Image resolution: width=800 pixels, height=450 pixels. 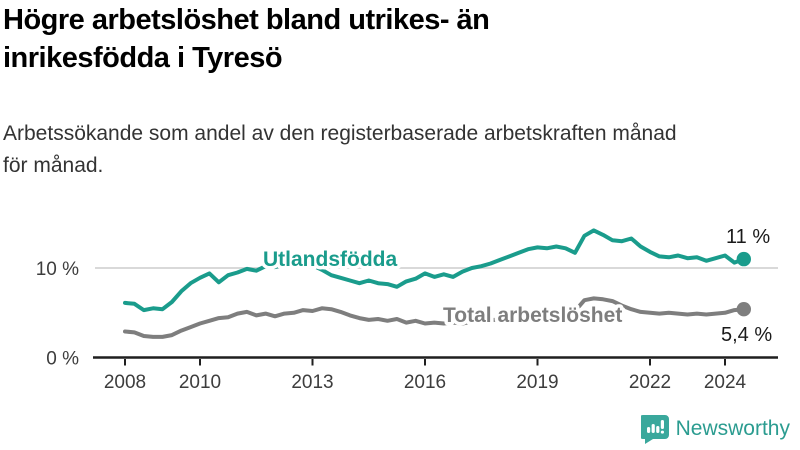 What do you see at coordinates (725, 382) in the screenshot?
I see `x-tick-label-2024: 2024` at bounding box center [725, 382].